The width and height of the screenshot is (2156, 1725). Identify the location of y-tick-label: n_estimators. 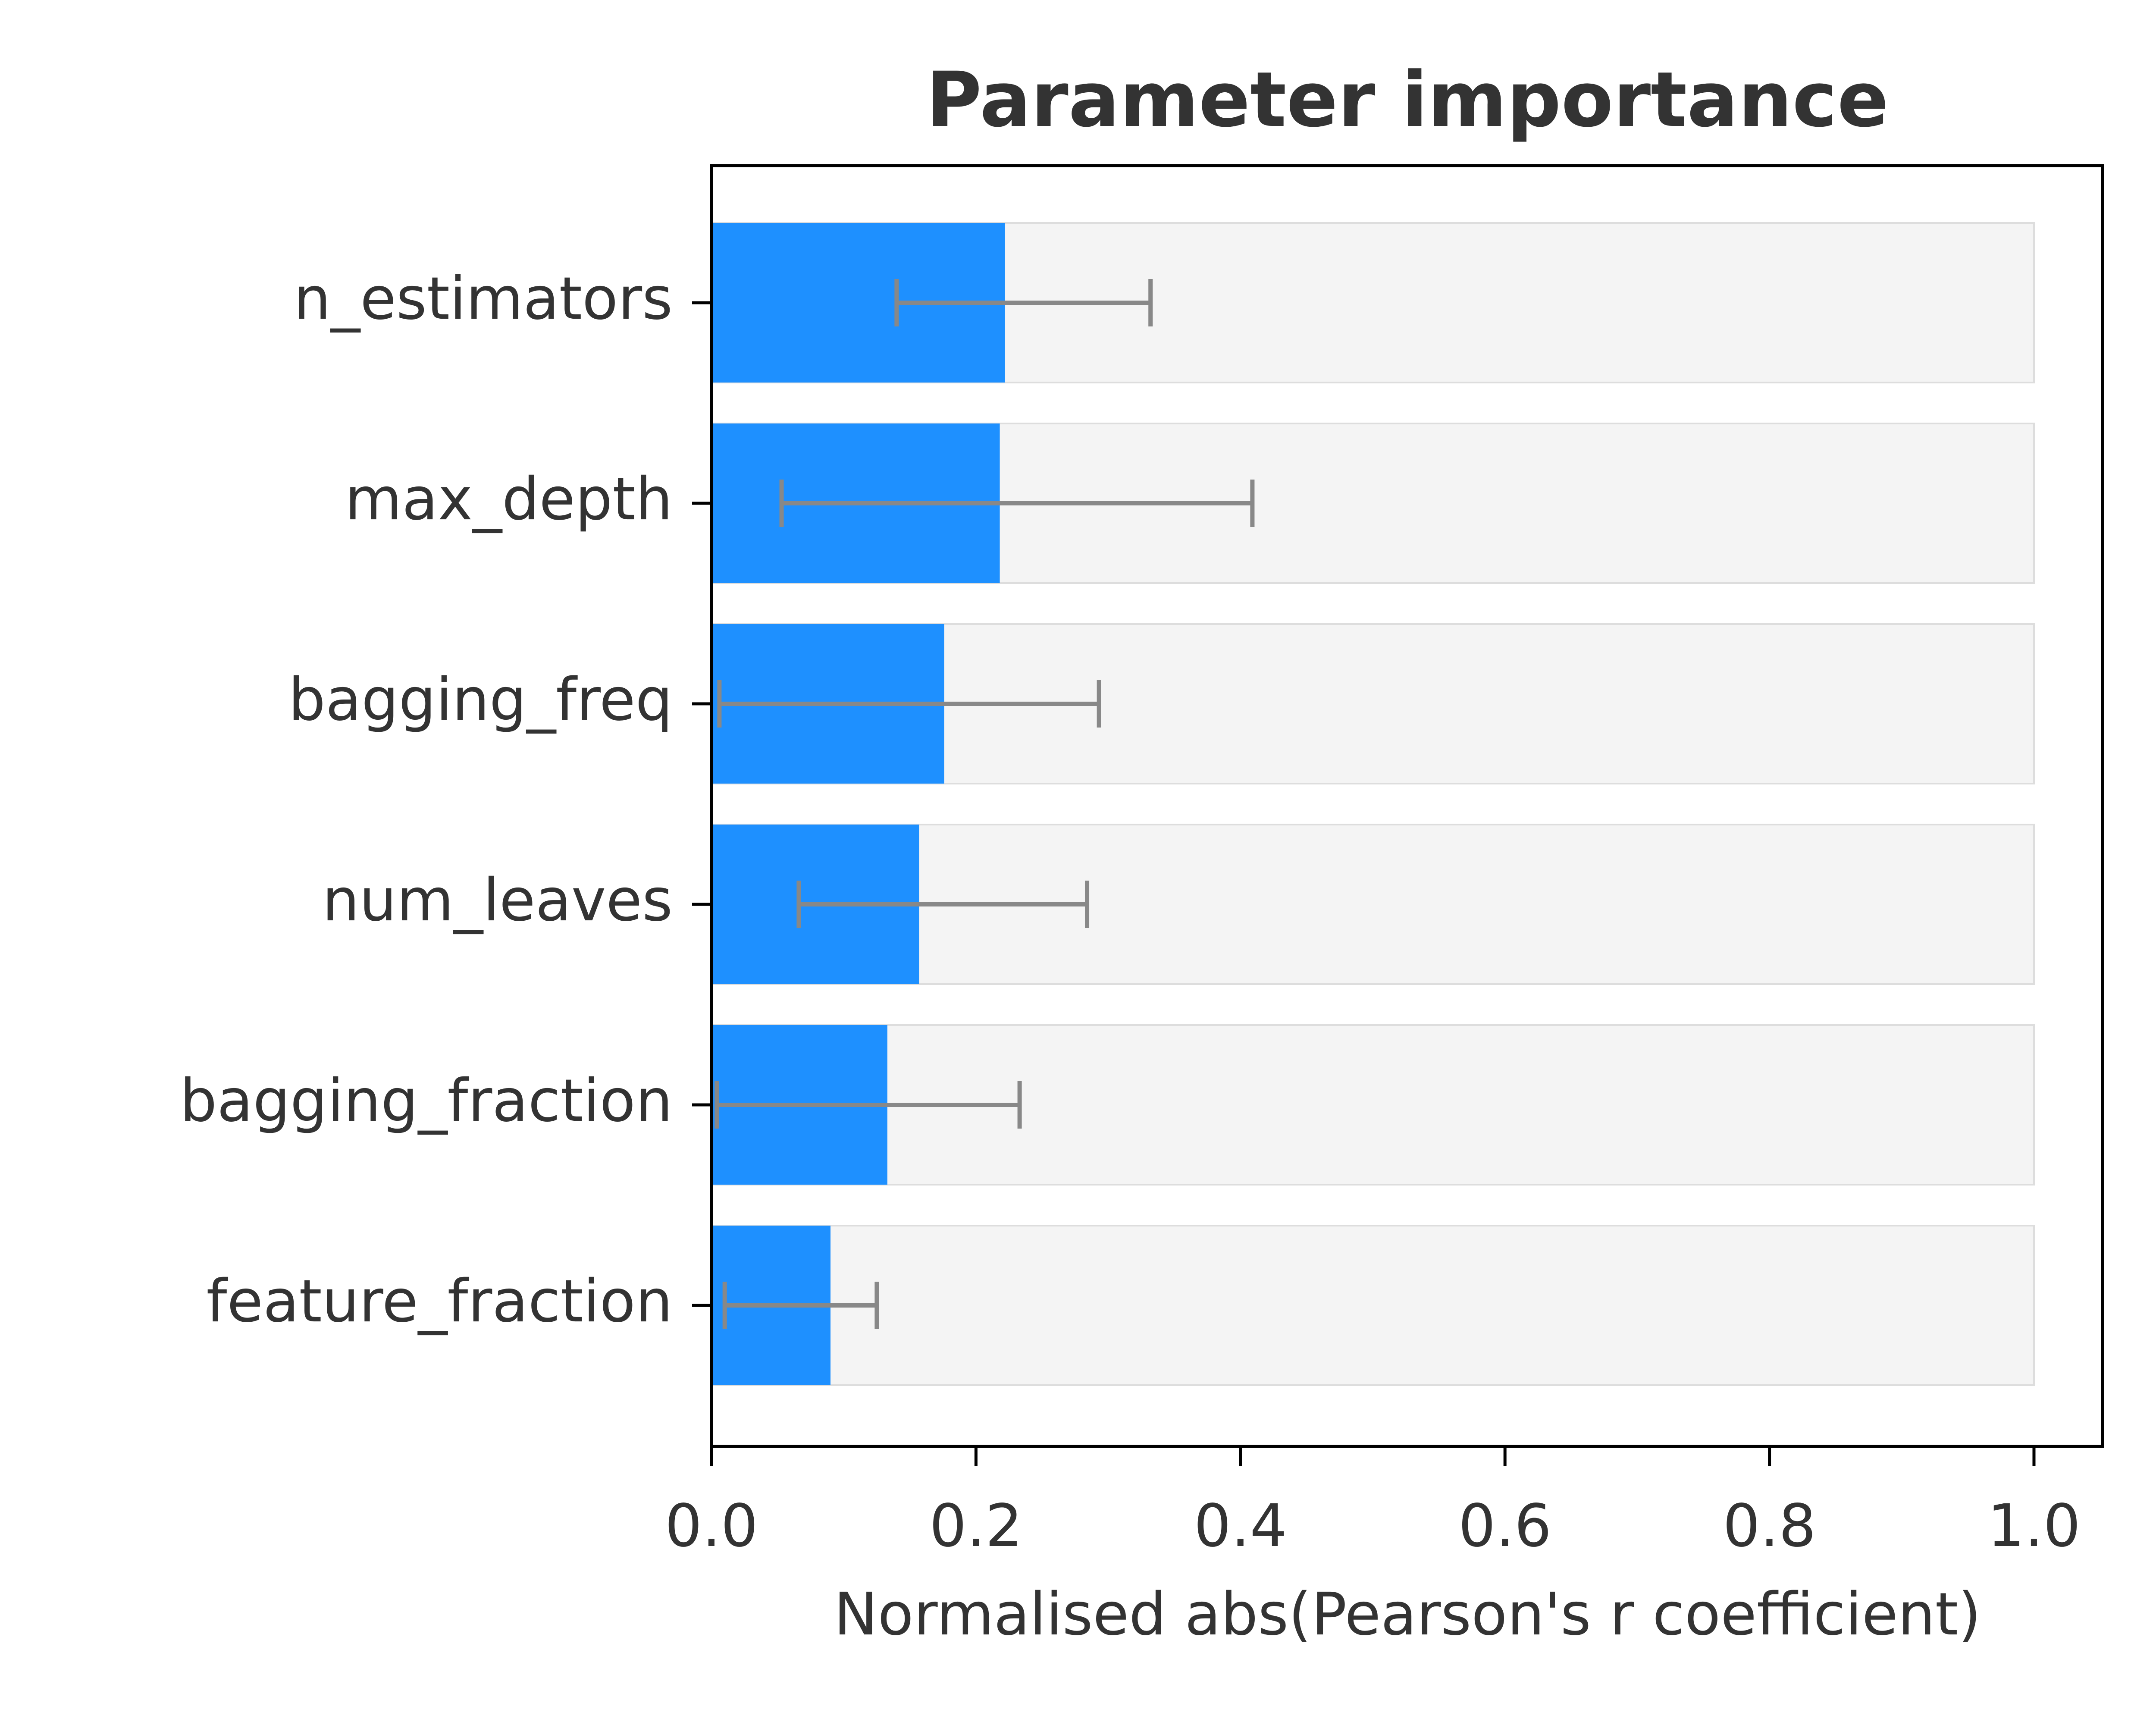
(483, 299).